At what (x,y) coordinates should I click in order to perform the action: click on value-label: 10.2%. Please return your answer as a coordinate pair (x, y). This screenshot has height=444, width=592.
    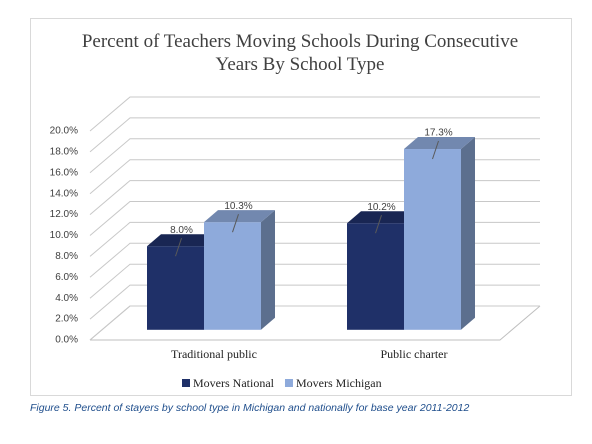
    Looking at the image, I should click on (381, 207).